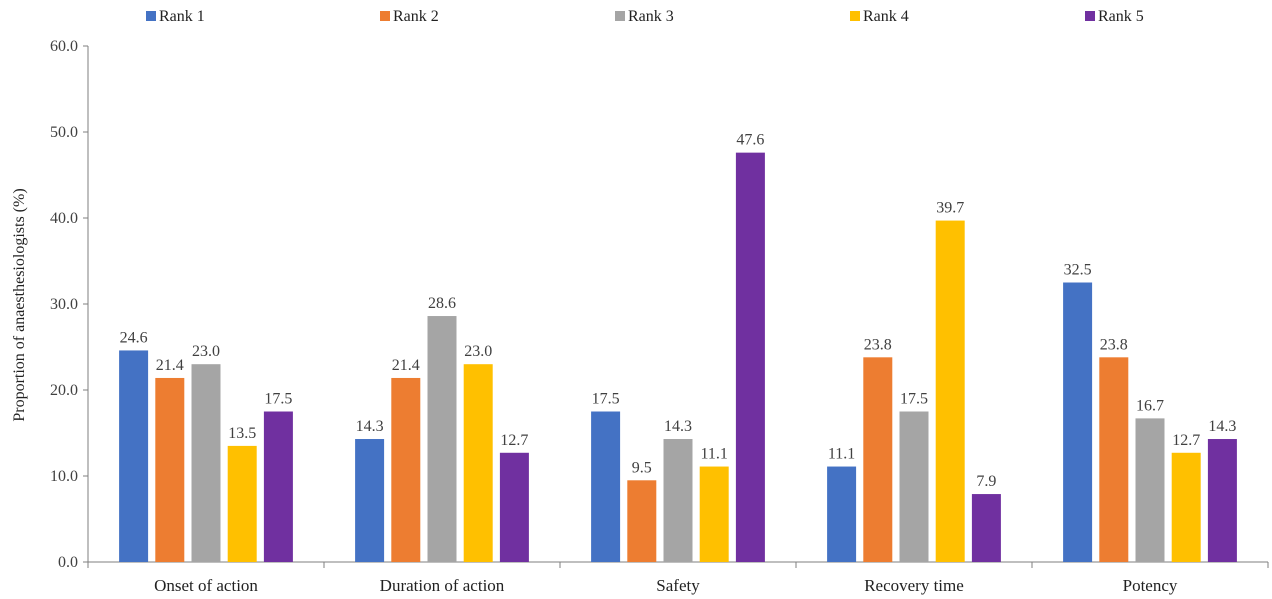  Describe the element at coordinates (64, 46) in the screenshot. I see `y-tick-label: 60.0` at that location.